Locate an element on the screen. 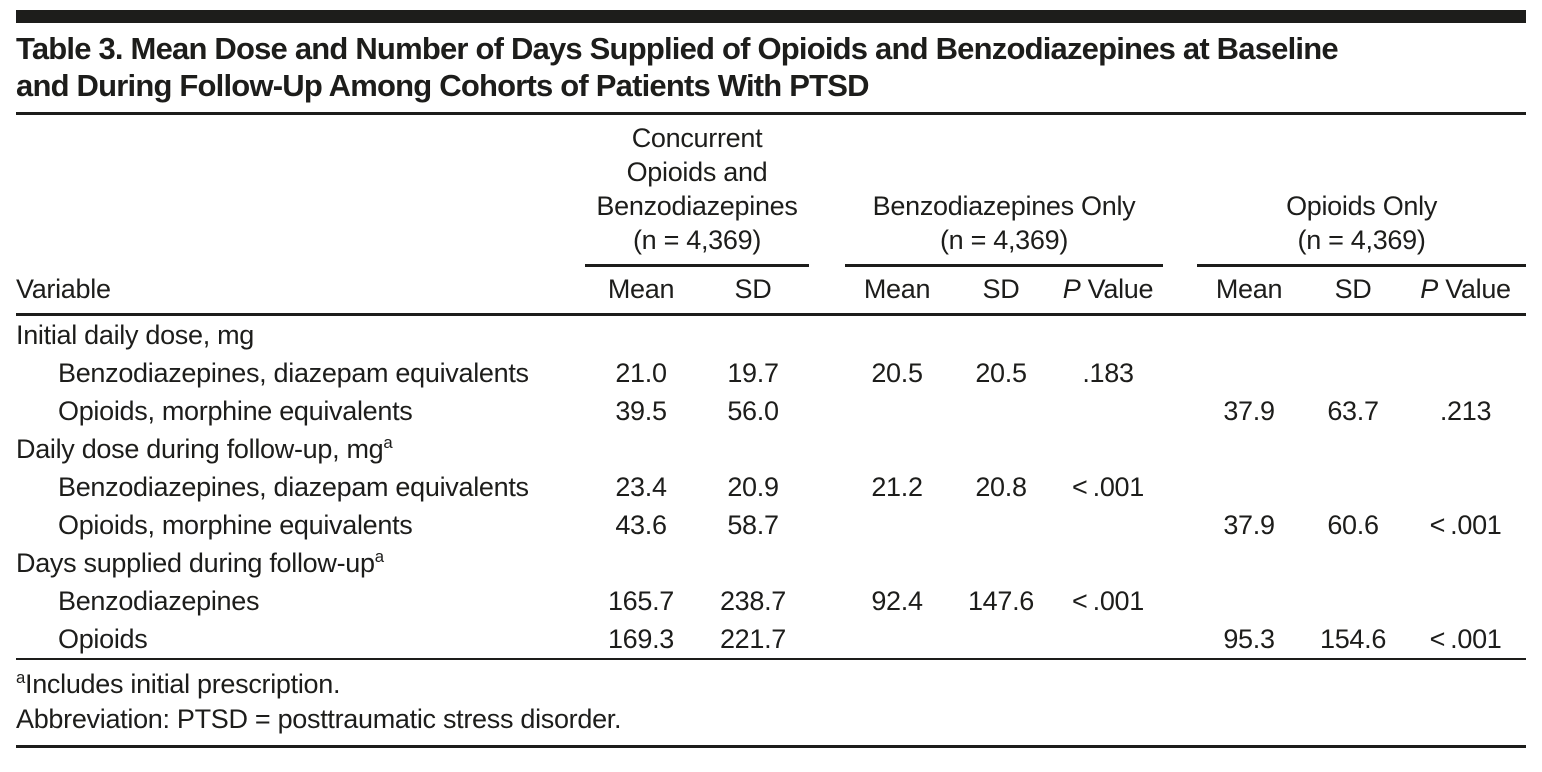  sd-cell: 19.7 is located at coordinates (753, 373).